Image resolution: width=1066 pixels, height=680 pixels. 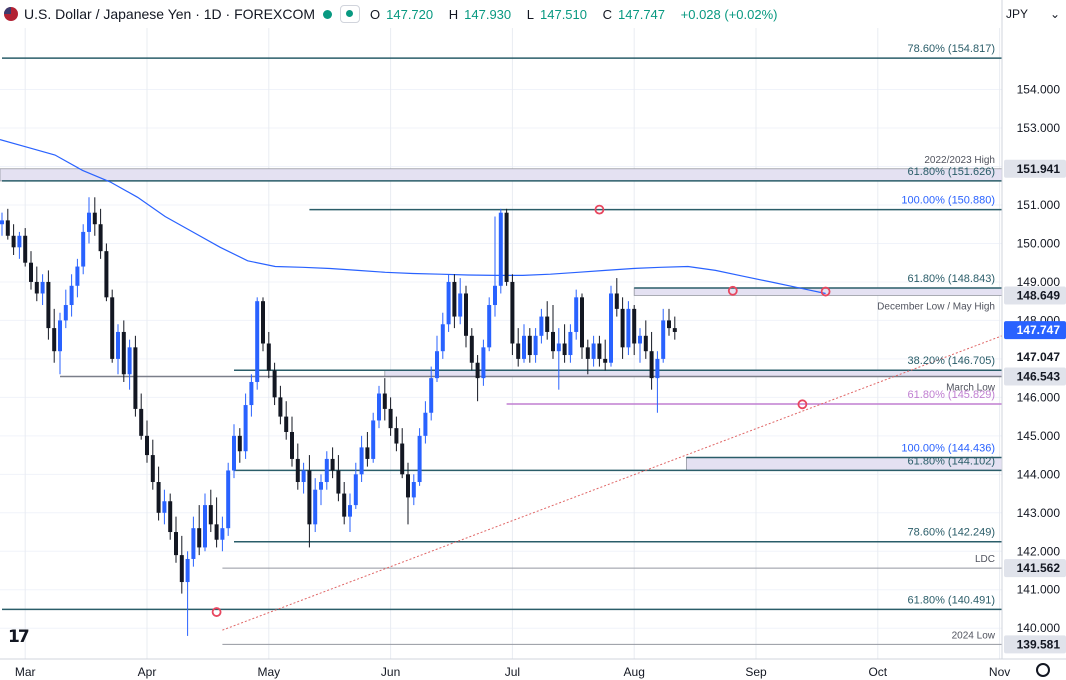 I want to click on time-tick-label: Oct, so click(x=877, y=672).